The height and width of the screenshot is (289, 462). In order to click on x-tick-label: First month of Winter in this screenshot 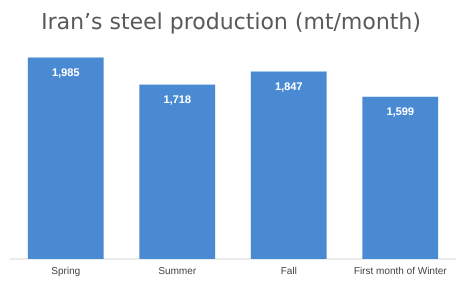, I will do `click(401, 271)`.